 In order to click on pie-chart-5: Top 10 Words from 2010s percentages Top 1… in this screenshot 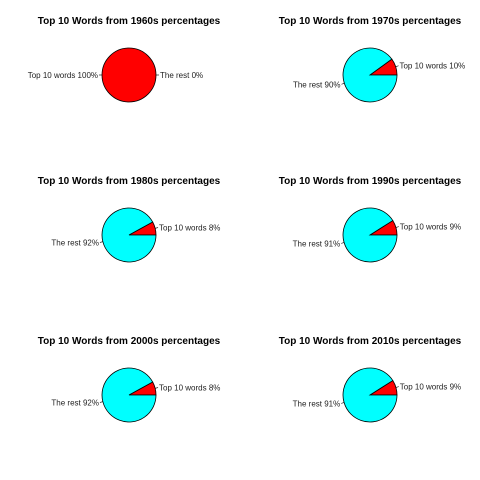, I will do `click(370, 379)`.